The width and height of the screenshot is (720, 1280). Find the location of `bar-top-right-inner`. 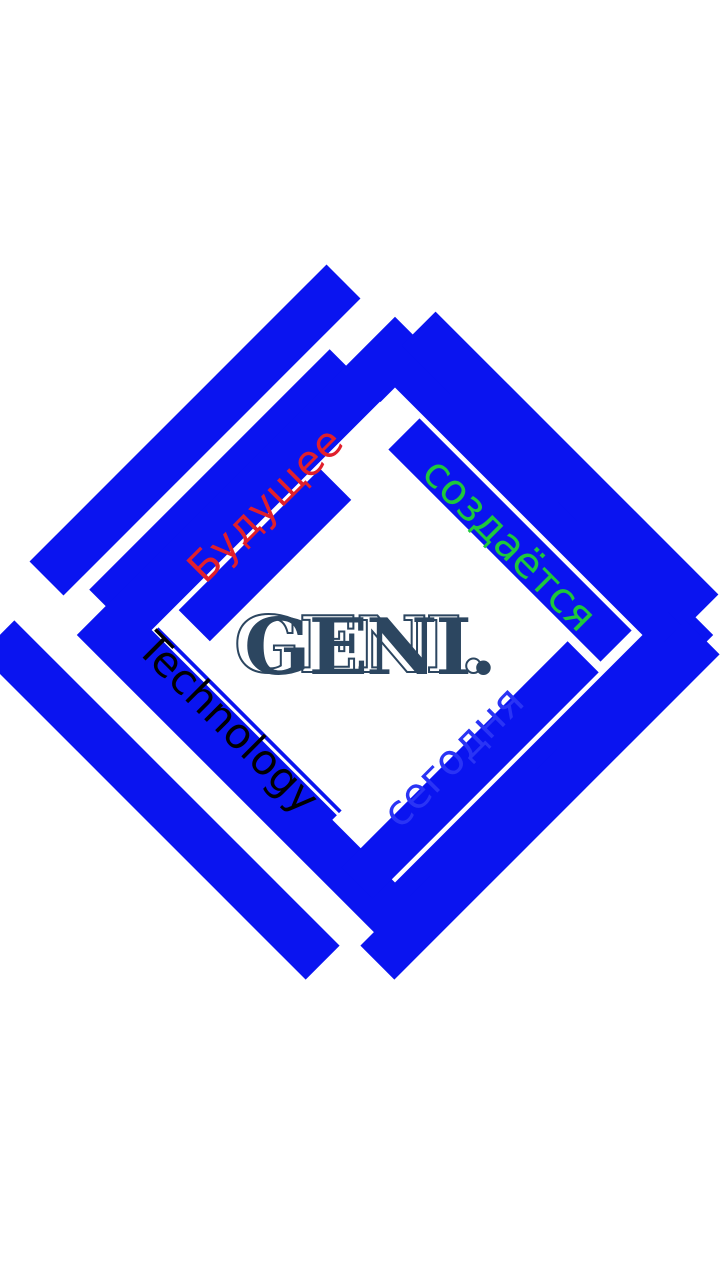

bar-top-right-inner is located at coordinates (510, 540).